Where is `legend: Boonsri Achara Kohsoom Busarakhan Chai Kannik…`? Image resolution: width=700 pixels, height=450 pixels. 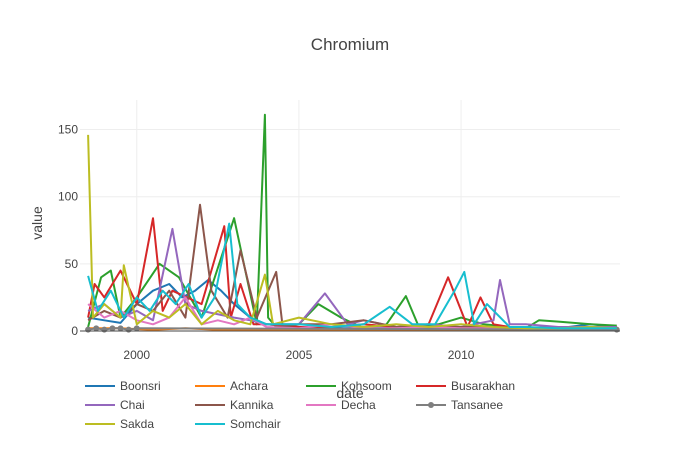
legend: Boonsri Achara Kohsoom Busarakhan Chai Kannik… is located at coordinates (300, 405).